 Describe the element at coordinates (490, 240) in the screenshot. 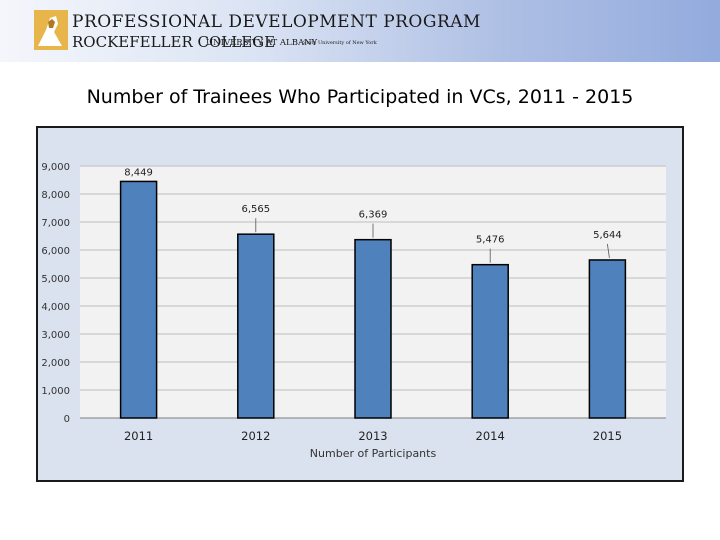

I see `data-label: 5,476` at that location.